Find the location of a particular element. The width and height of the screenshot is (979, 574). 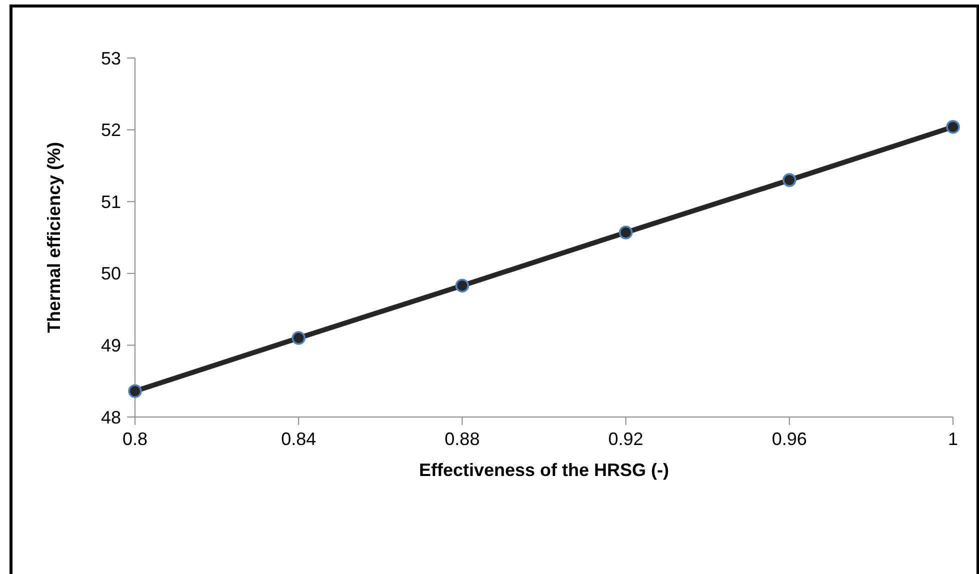

x-tick-label: 0.96 is located at coordinates (789, 439).